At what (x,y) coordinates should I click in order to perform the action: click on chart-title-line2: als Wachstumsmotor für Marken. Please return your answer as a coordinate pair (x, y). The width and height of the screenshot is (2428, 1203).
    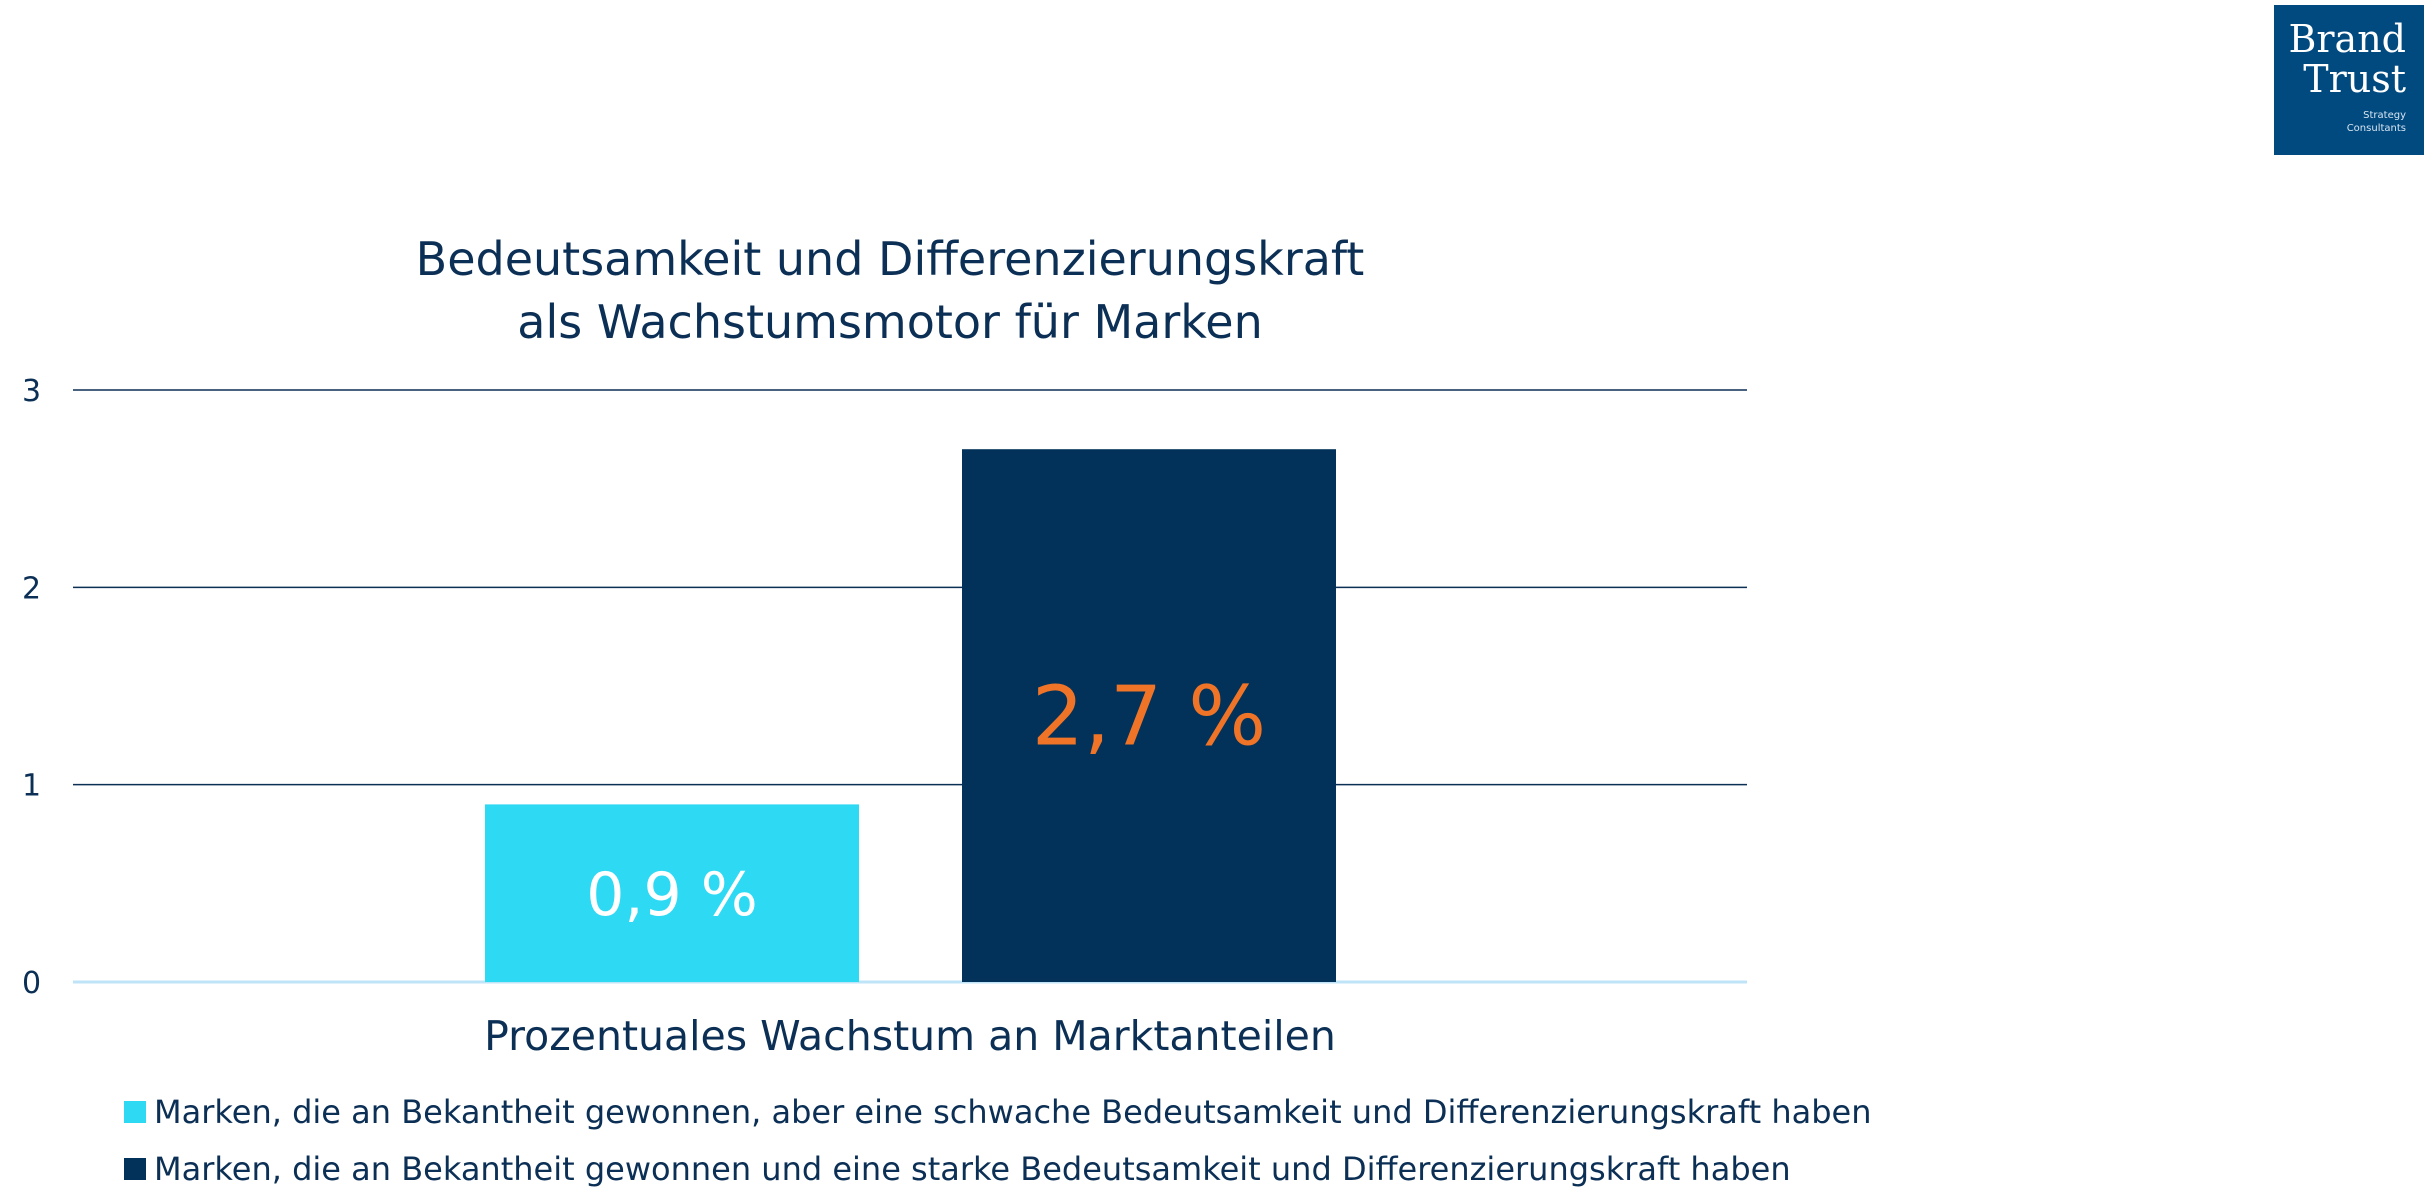
    Looking at the image, I should click on (890, 322).